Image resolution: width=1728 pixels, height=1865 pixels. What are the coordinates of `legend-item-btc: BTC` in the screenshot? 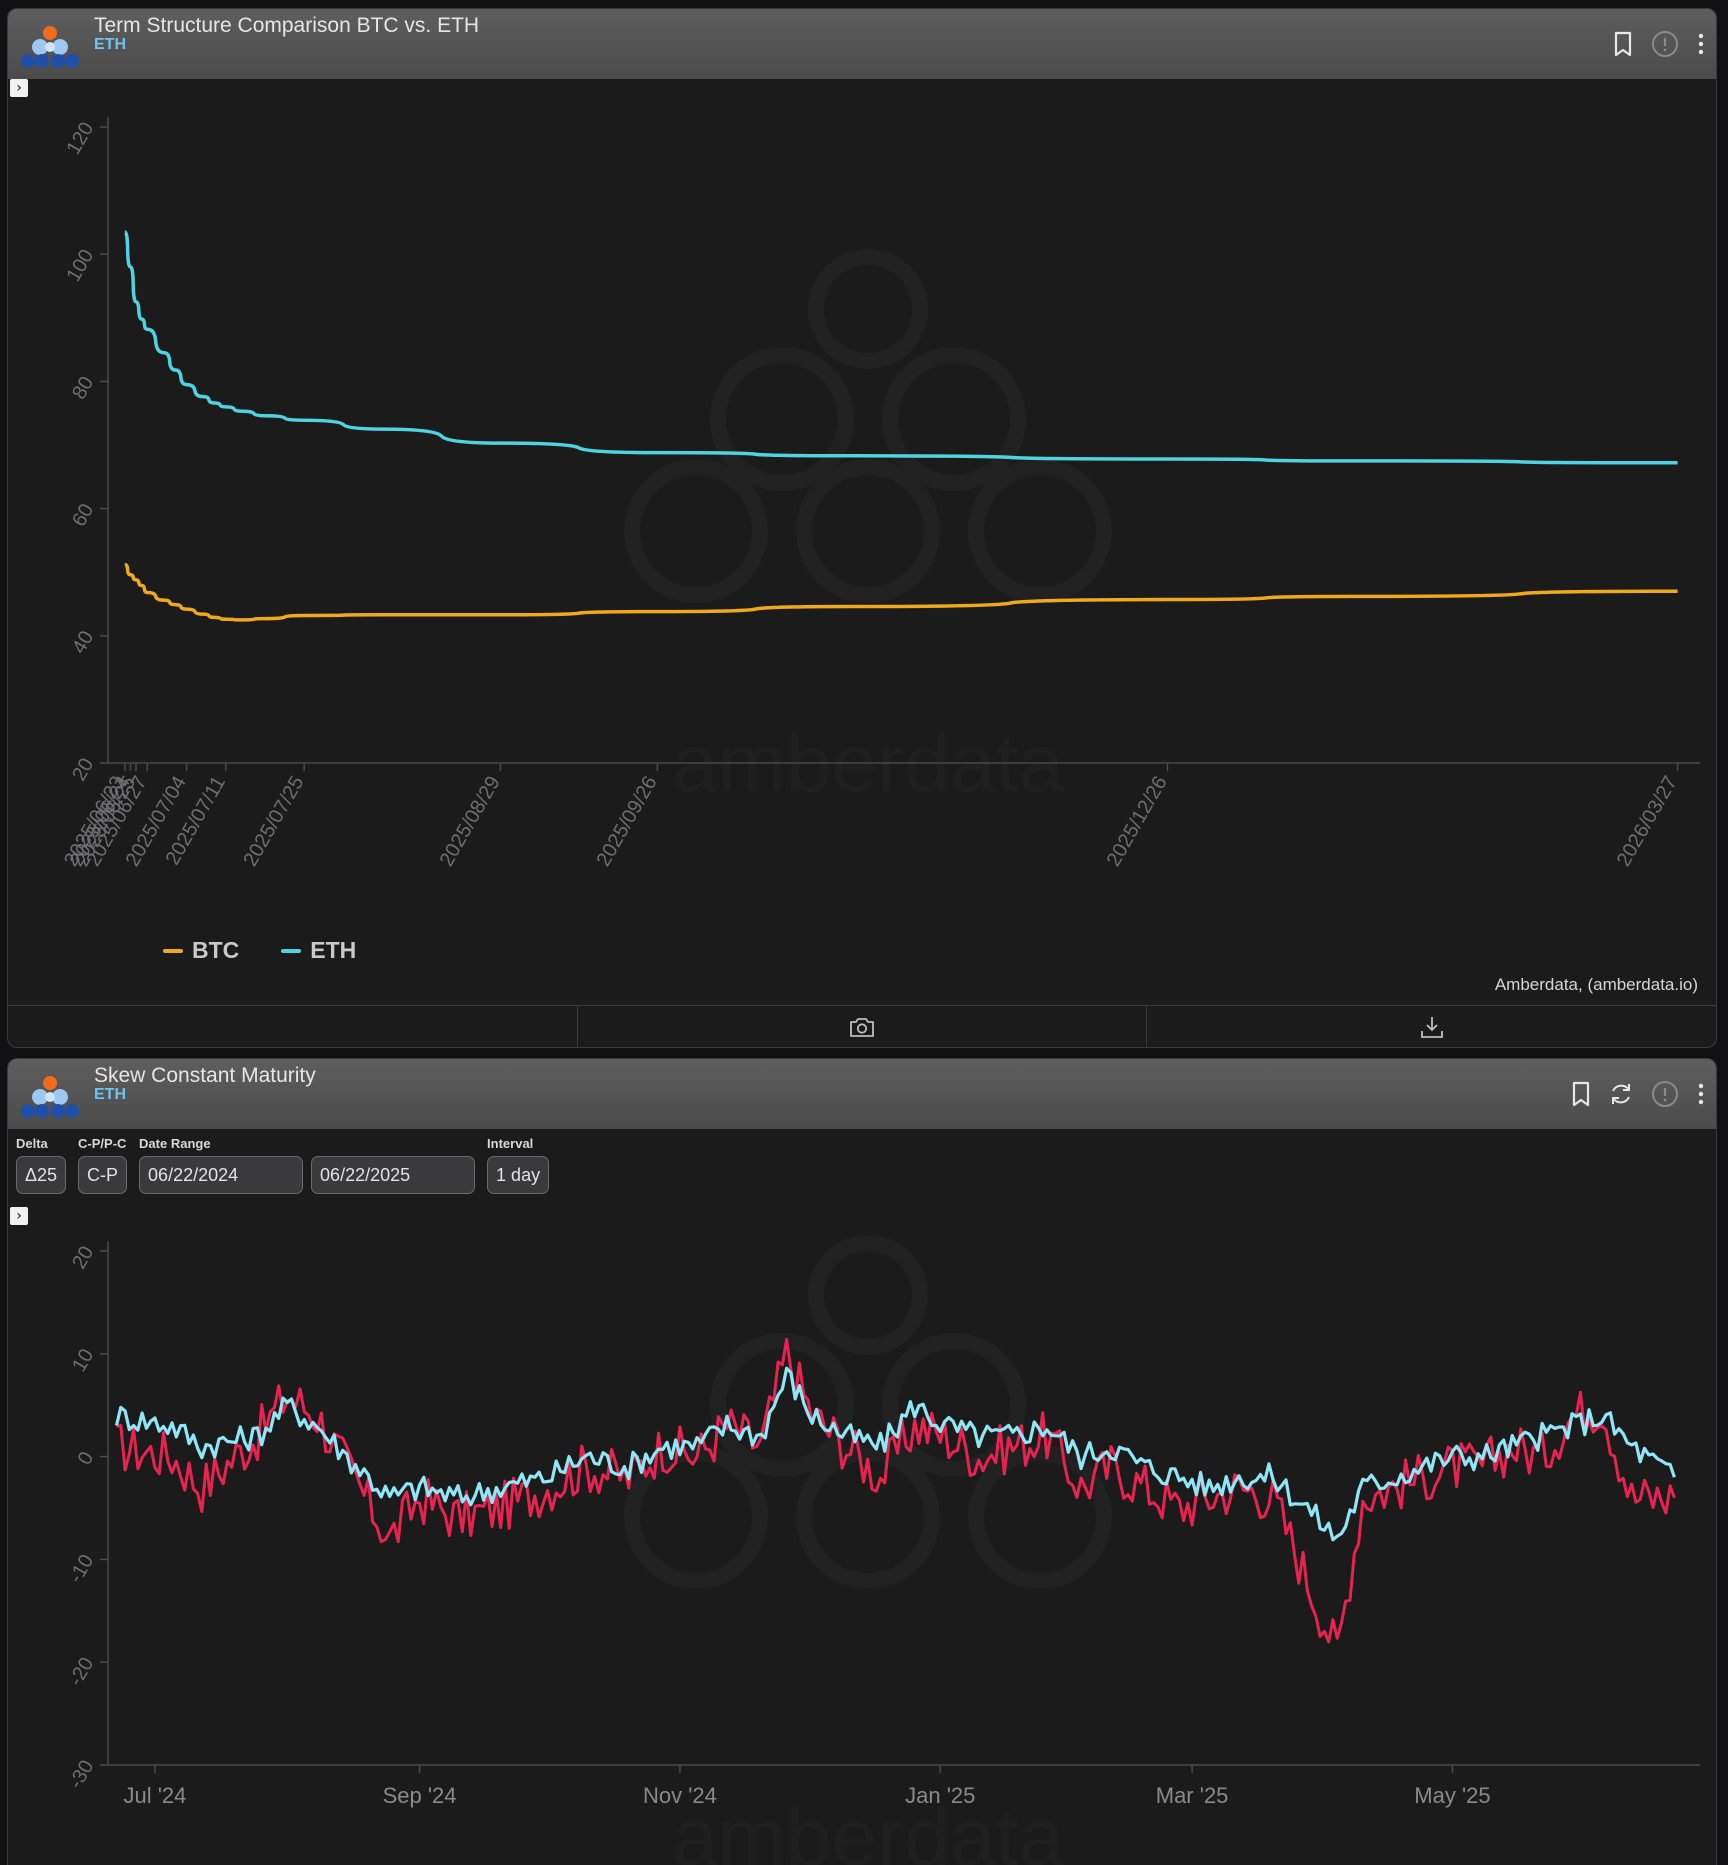 It's located at (201, 950).